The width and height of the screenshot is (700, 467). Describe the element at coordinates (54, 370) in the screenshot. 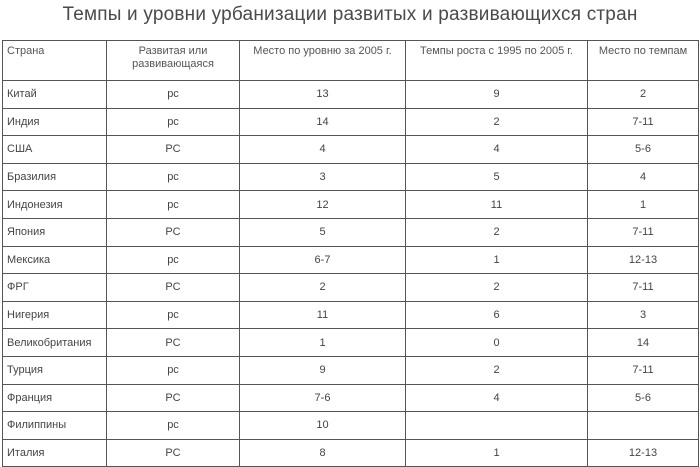

I see `cell-country: Турция` at that location.